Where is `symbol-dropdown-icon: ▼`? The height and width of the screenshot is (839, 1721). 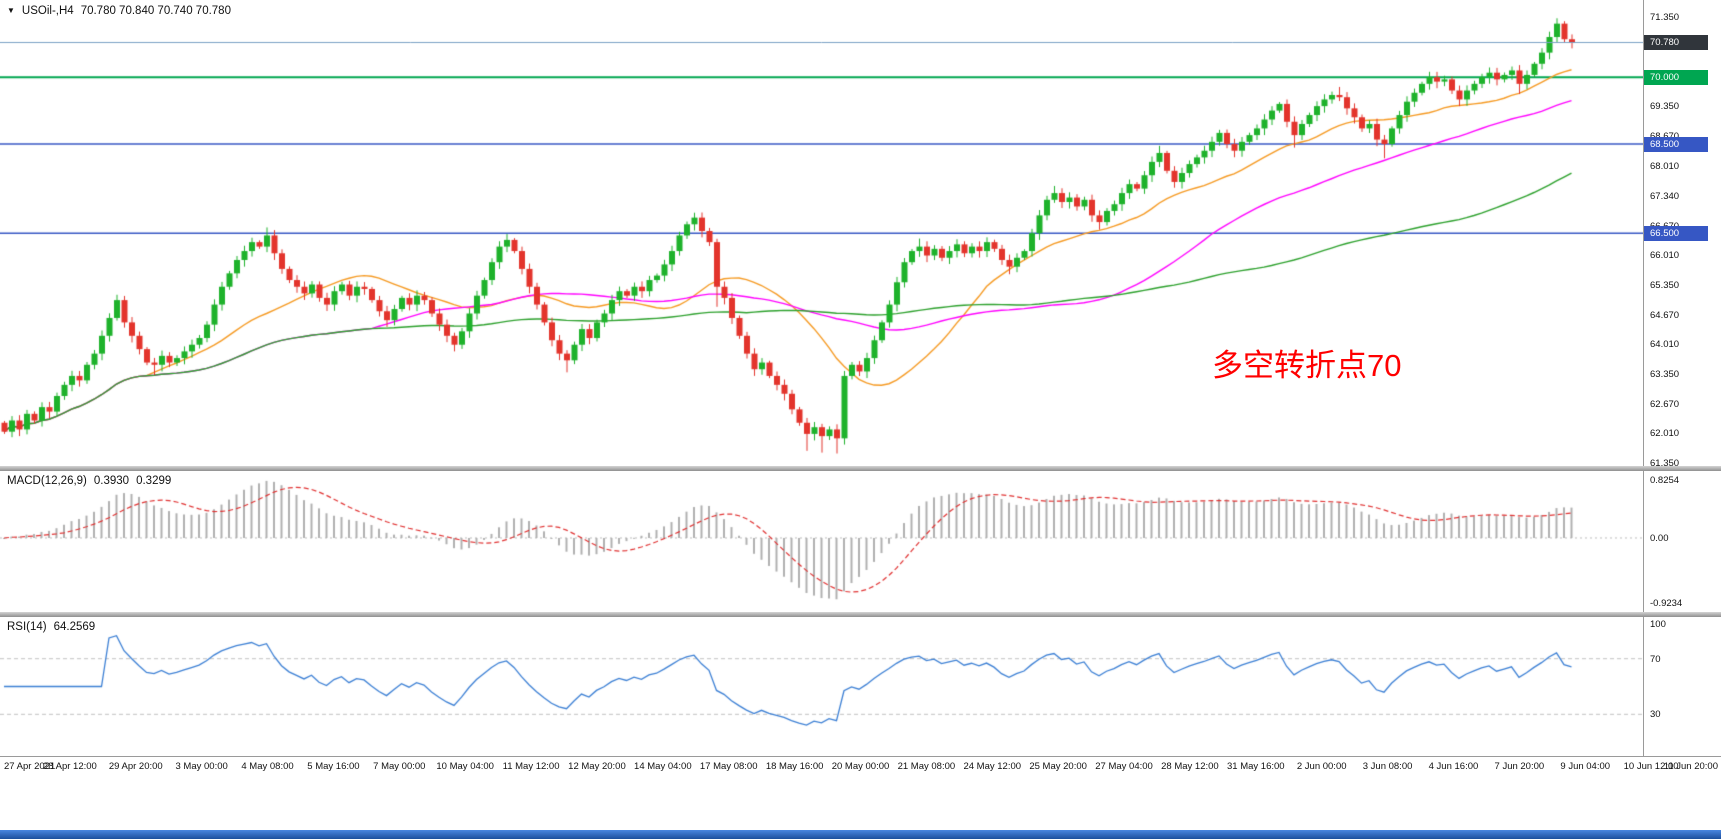 symbol-dropdown-icon: ▼ is located at coordinates (11, 10).